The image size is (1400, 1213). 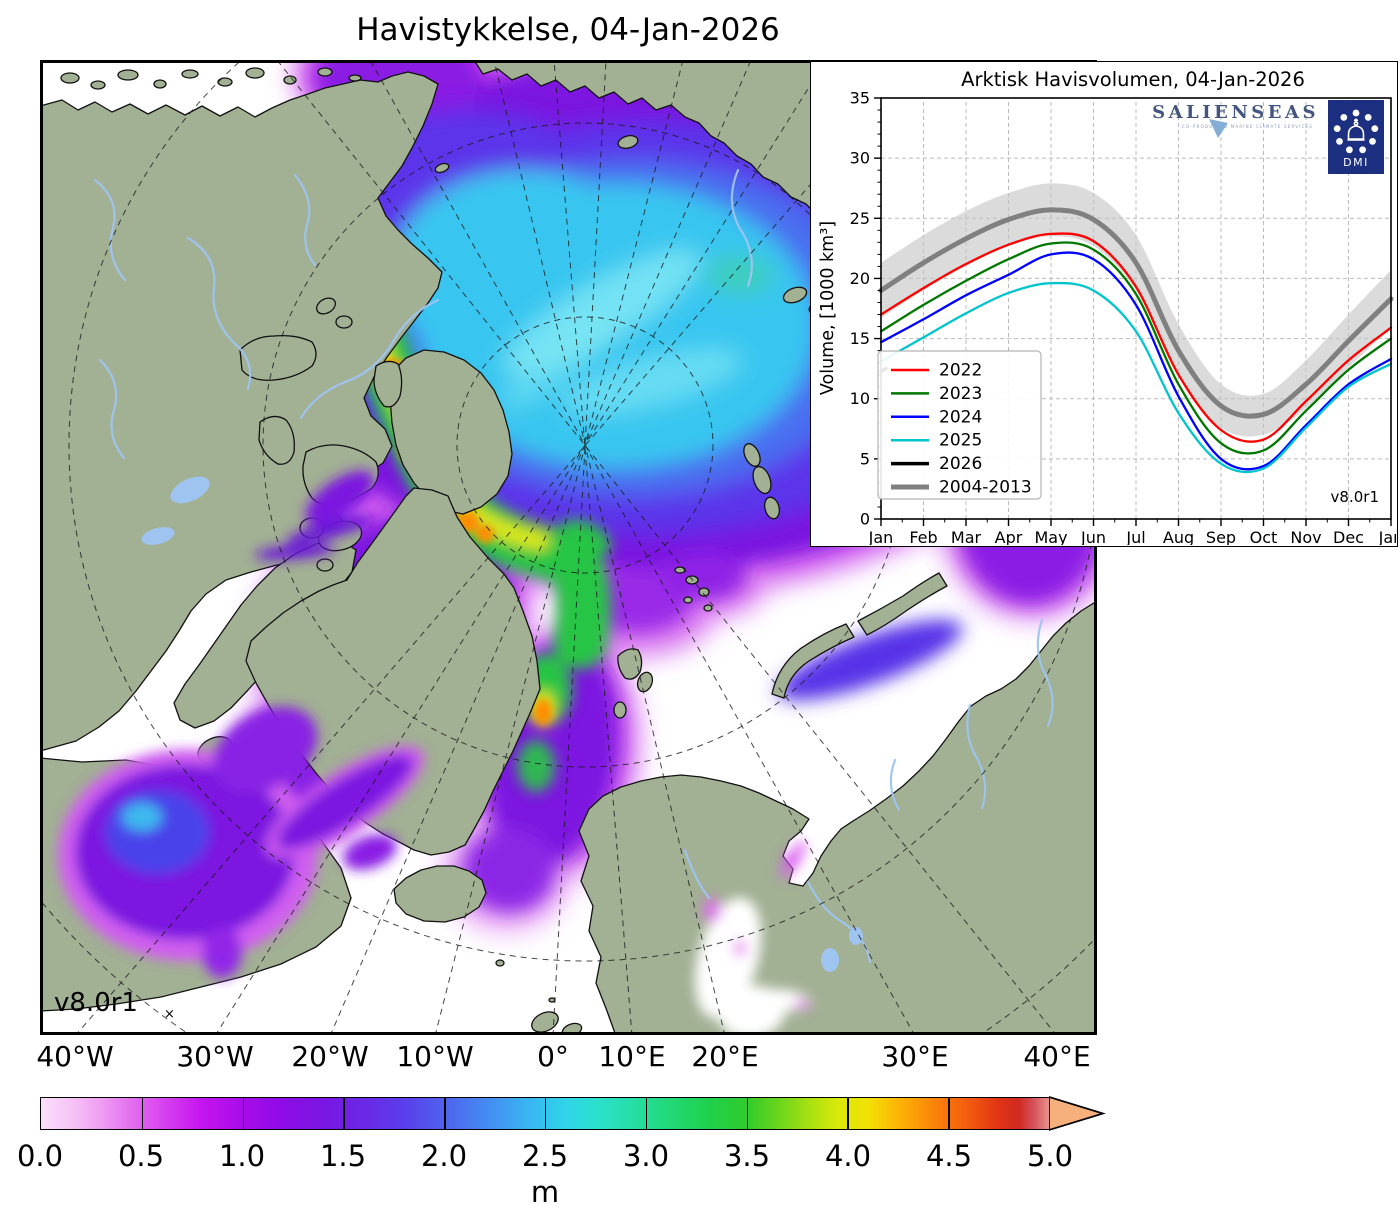 I want to click on station-marker: ×, so click(x=169, y=1014).